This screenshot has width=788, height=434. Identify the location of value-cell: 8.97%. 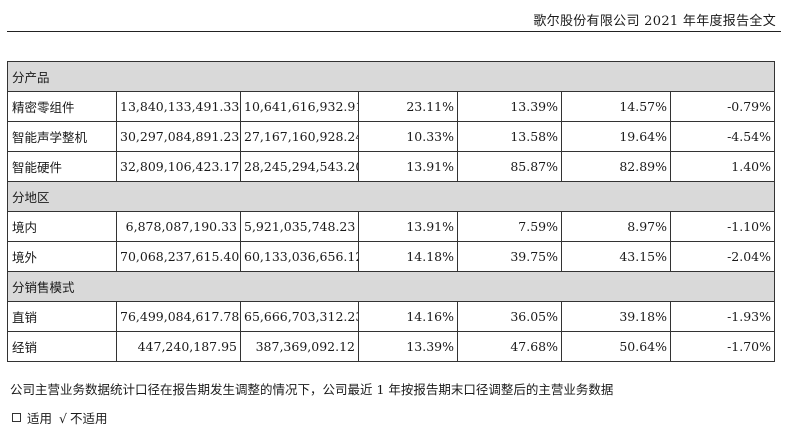
(616, 226).